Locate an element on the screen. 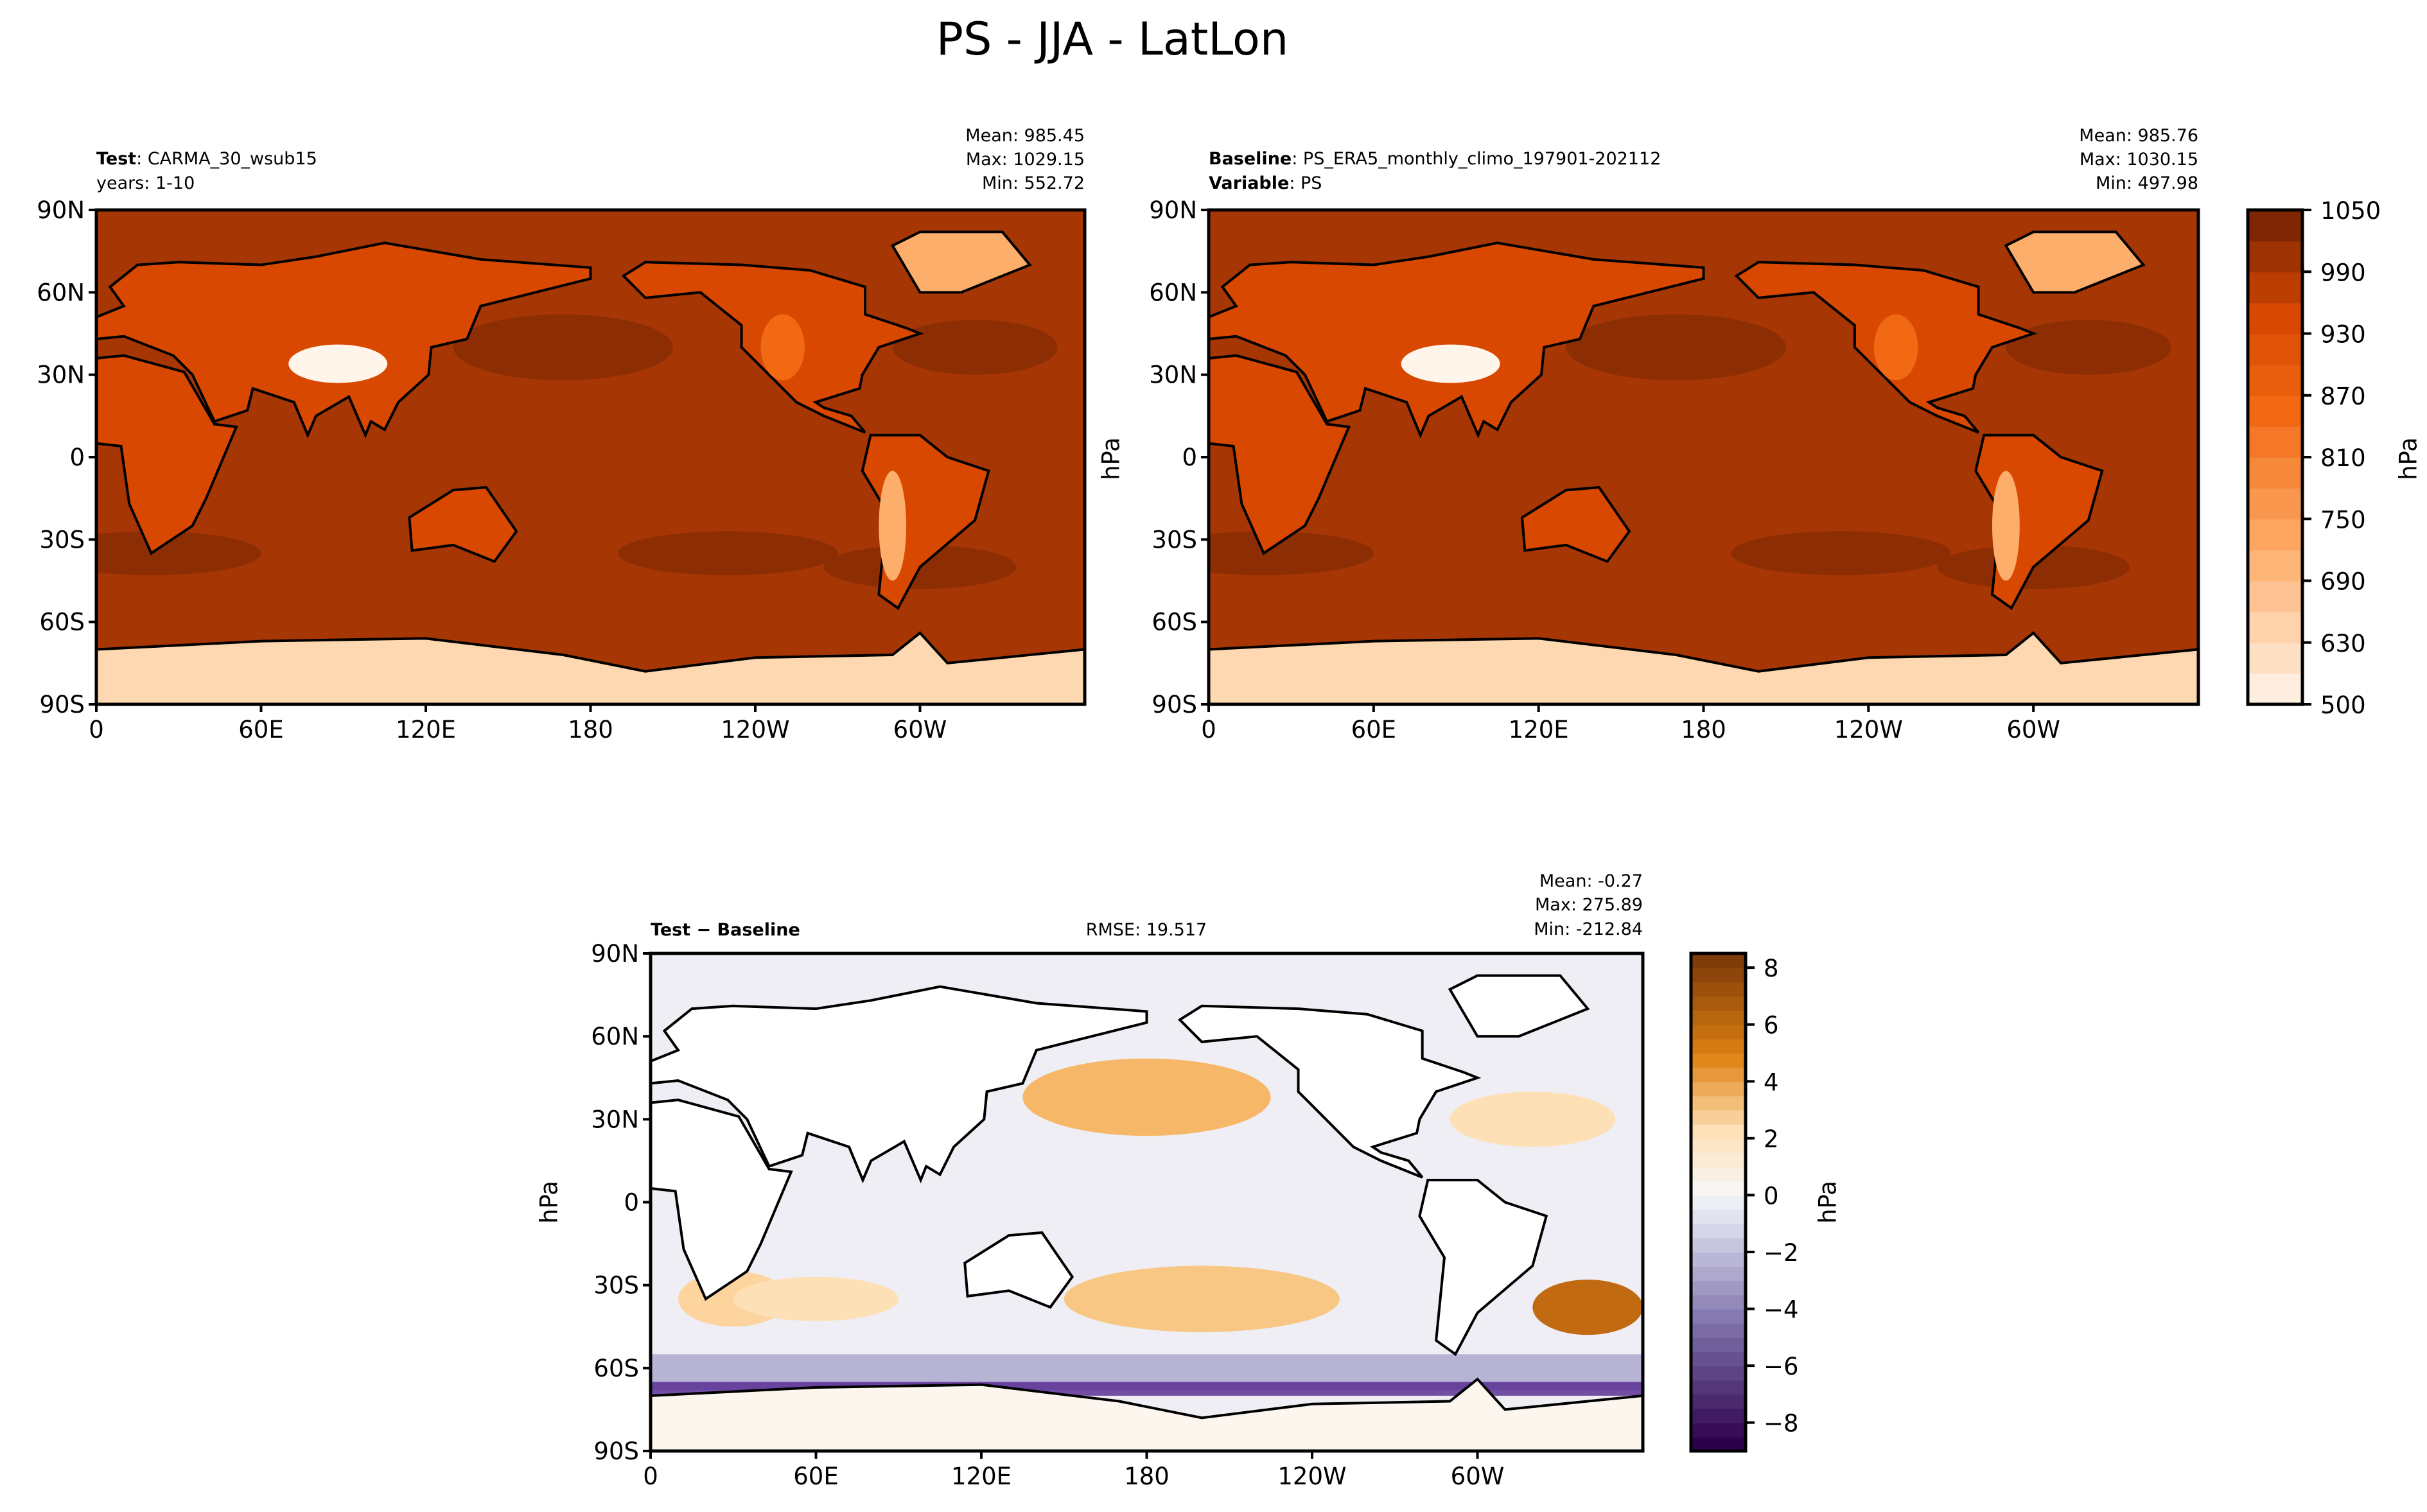 Image resolution: width=2427 pixels, height=1512 pixels. lon-tick-label: 120W is located at coordinates (1311, 1476).